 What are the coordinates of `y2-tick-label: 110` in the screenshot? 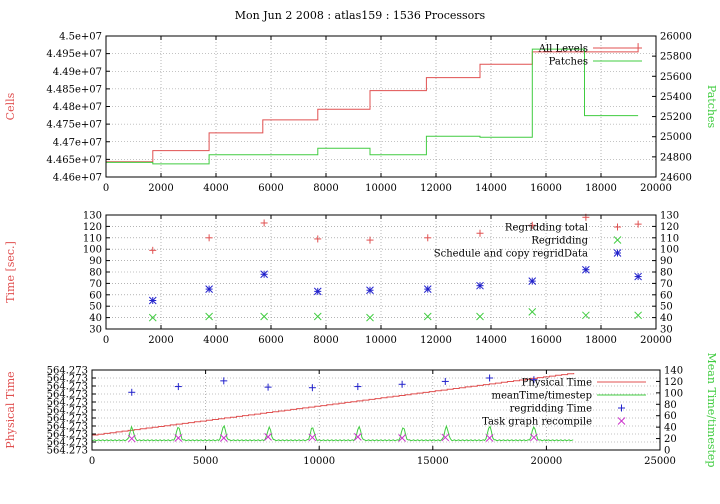 It's located at (669, 238).